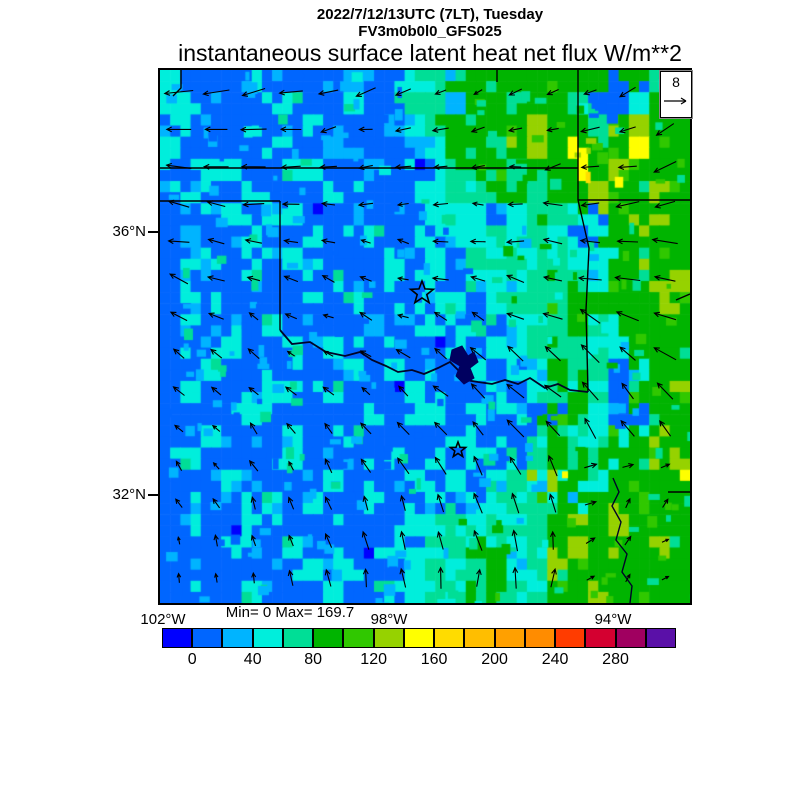 Image resolution: width=800 pixels, height=800 pixels. What do you see at coordinates (153, 495) in the screenshot?
I see `lat-tick-mark` at bounding box center [153, 495].